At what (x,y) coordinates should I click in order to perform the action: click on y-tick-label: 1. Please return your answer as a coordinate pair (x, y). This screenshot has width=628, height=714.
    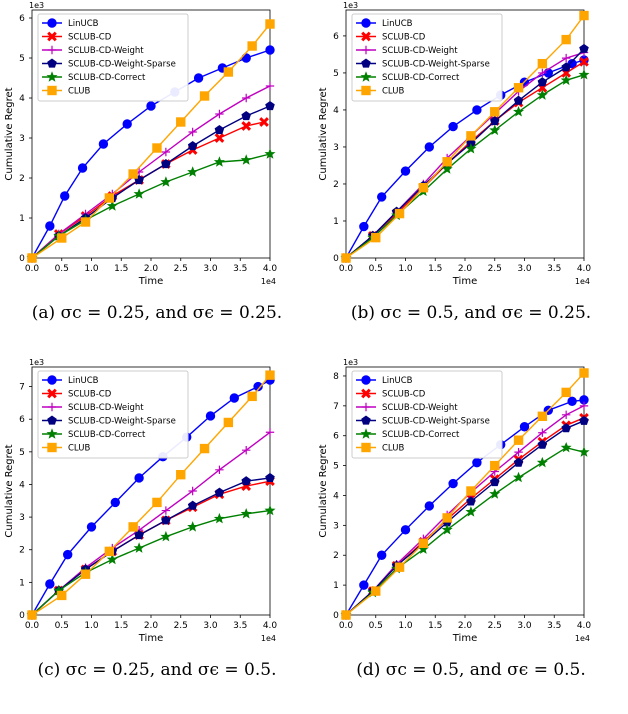
    Looking at the image, I should click on (336, 222).